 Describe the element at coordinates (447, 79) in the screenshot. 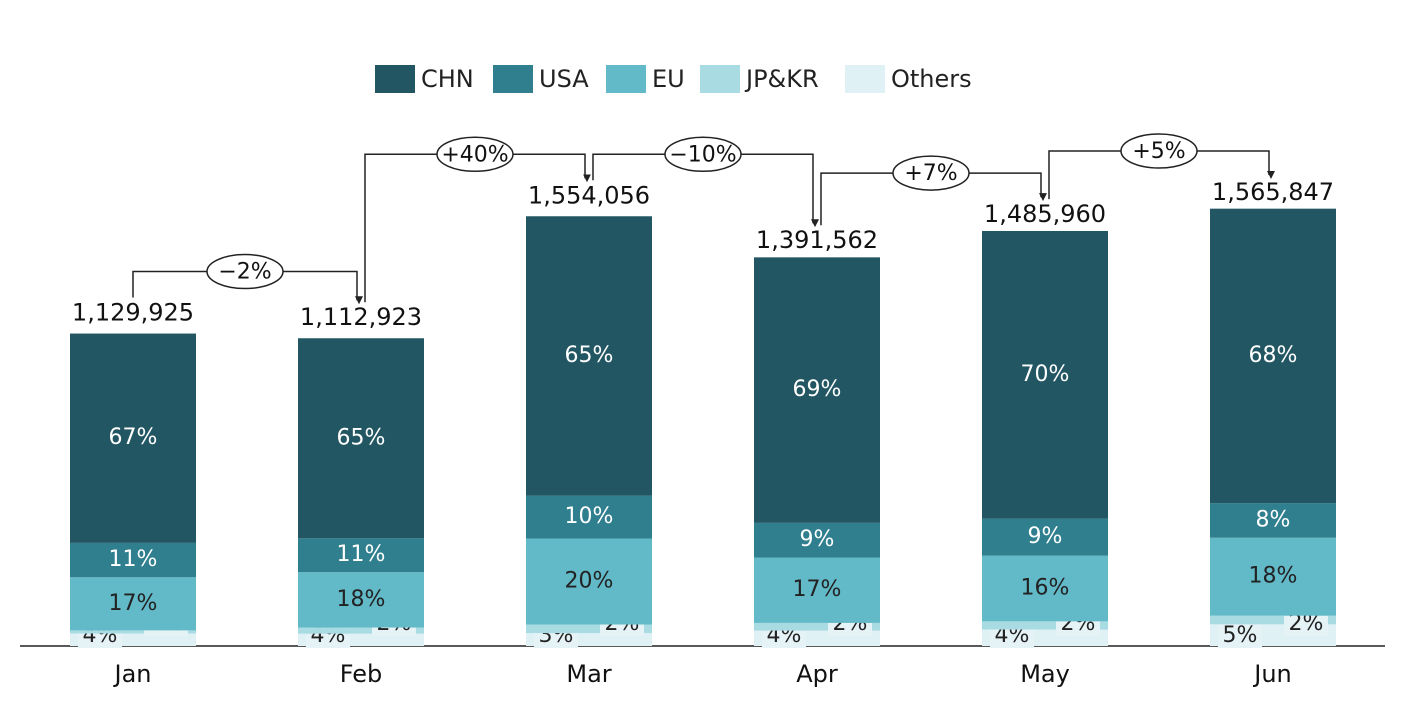

I see `legend-label: CHN` at that location.